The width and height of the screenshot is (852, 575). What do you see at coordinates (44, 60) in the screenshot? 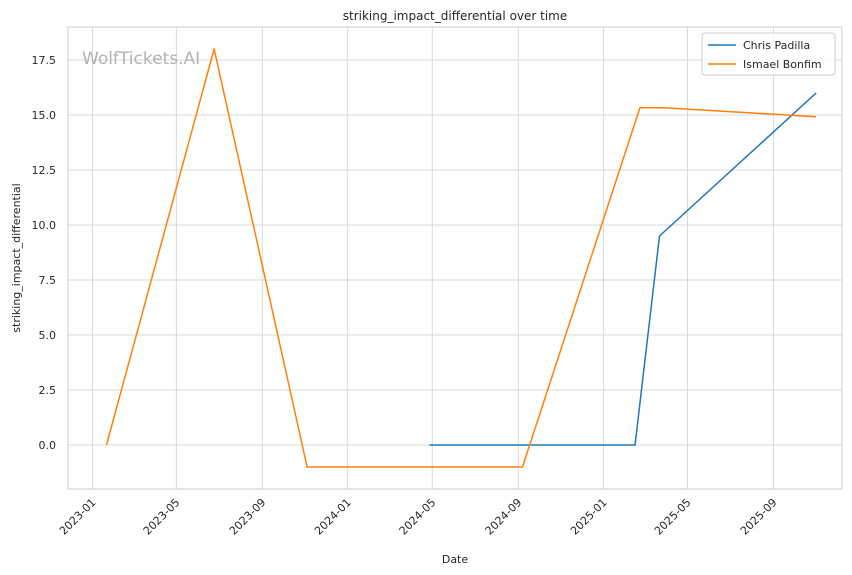
I see `y-tick-label: 17.5` at bounding box center [44, 60].